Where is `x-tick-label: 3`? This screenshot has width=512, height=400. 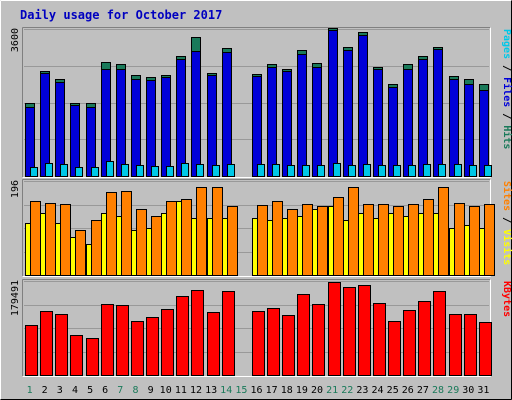 x-tick-label: 3 is located at coordinates (60, 390).